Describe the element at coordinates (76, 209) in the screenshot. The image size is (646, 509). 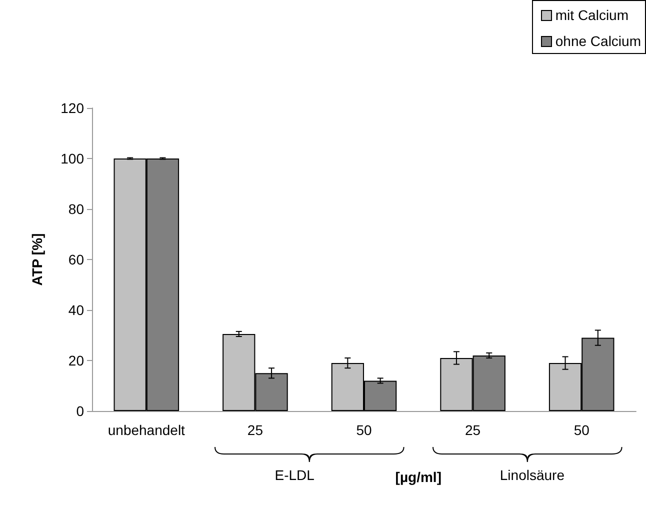
I see `y-tick-label: 80` at that location.